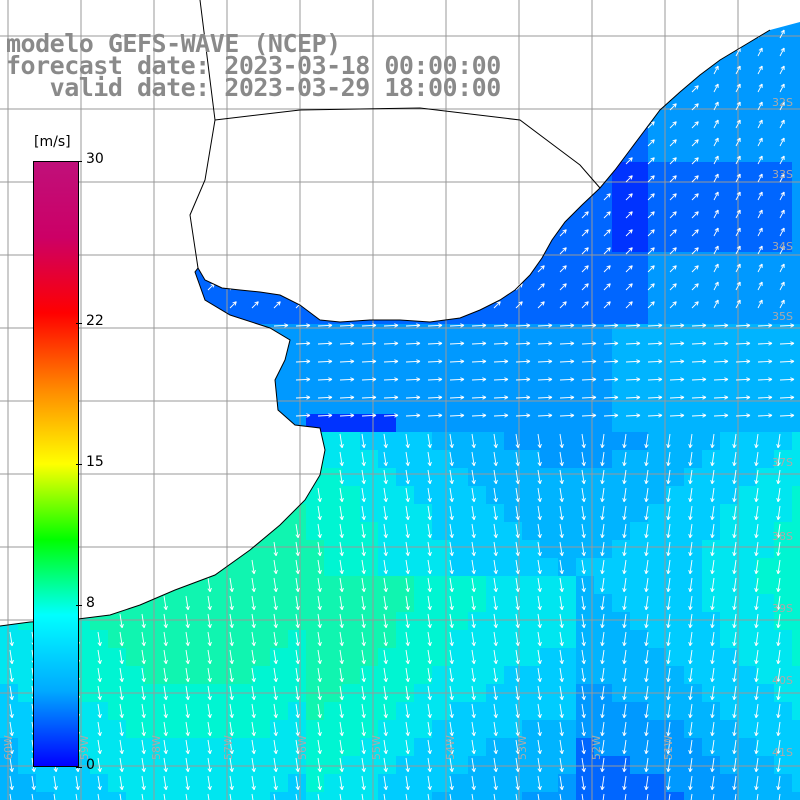 The image size is (800, 800). I want to click on colorbar-tick, so click(79, 464).